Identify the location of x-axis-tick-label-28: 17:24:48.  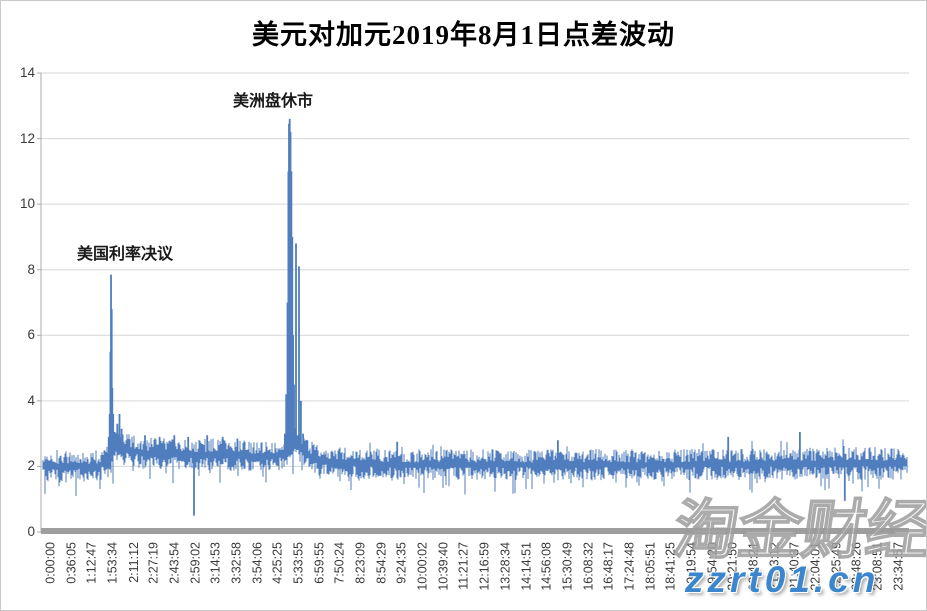
(629, 566).